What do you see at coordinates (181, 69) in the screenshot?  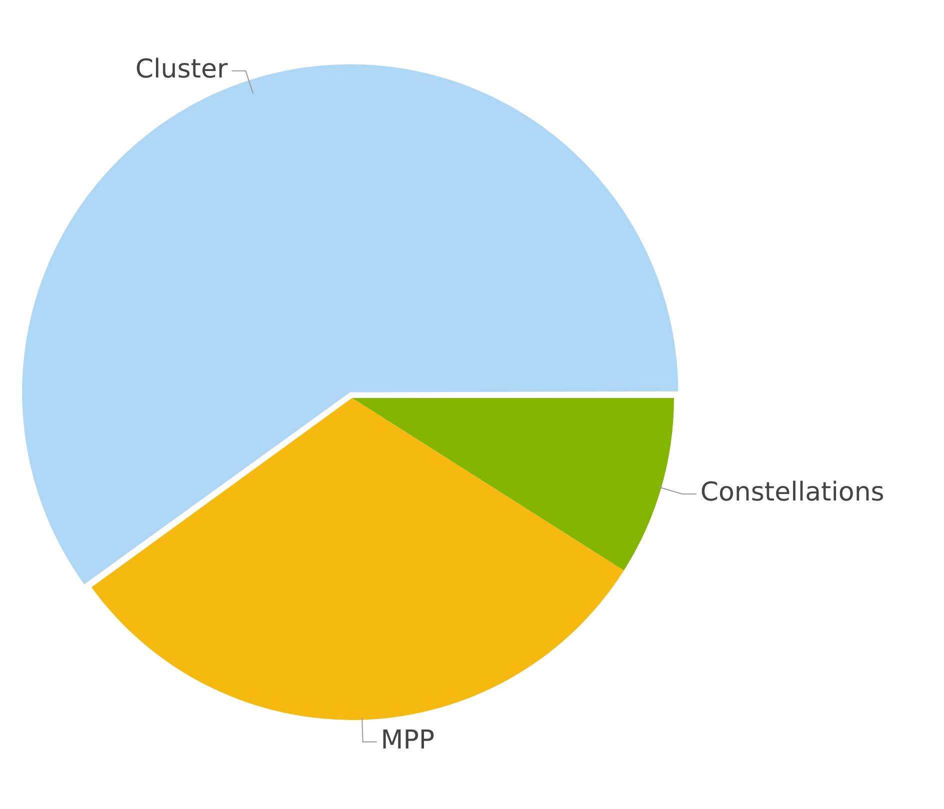 I see `slice-label: Cluster` at bounding box center [181, 69].